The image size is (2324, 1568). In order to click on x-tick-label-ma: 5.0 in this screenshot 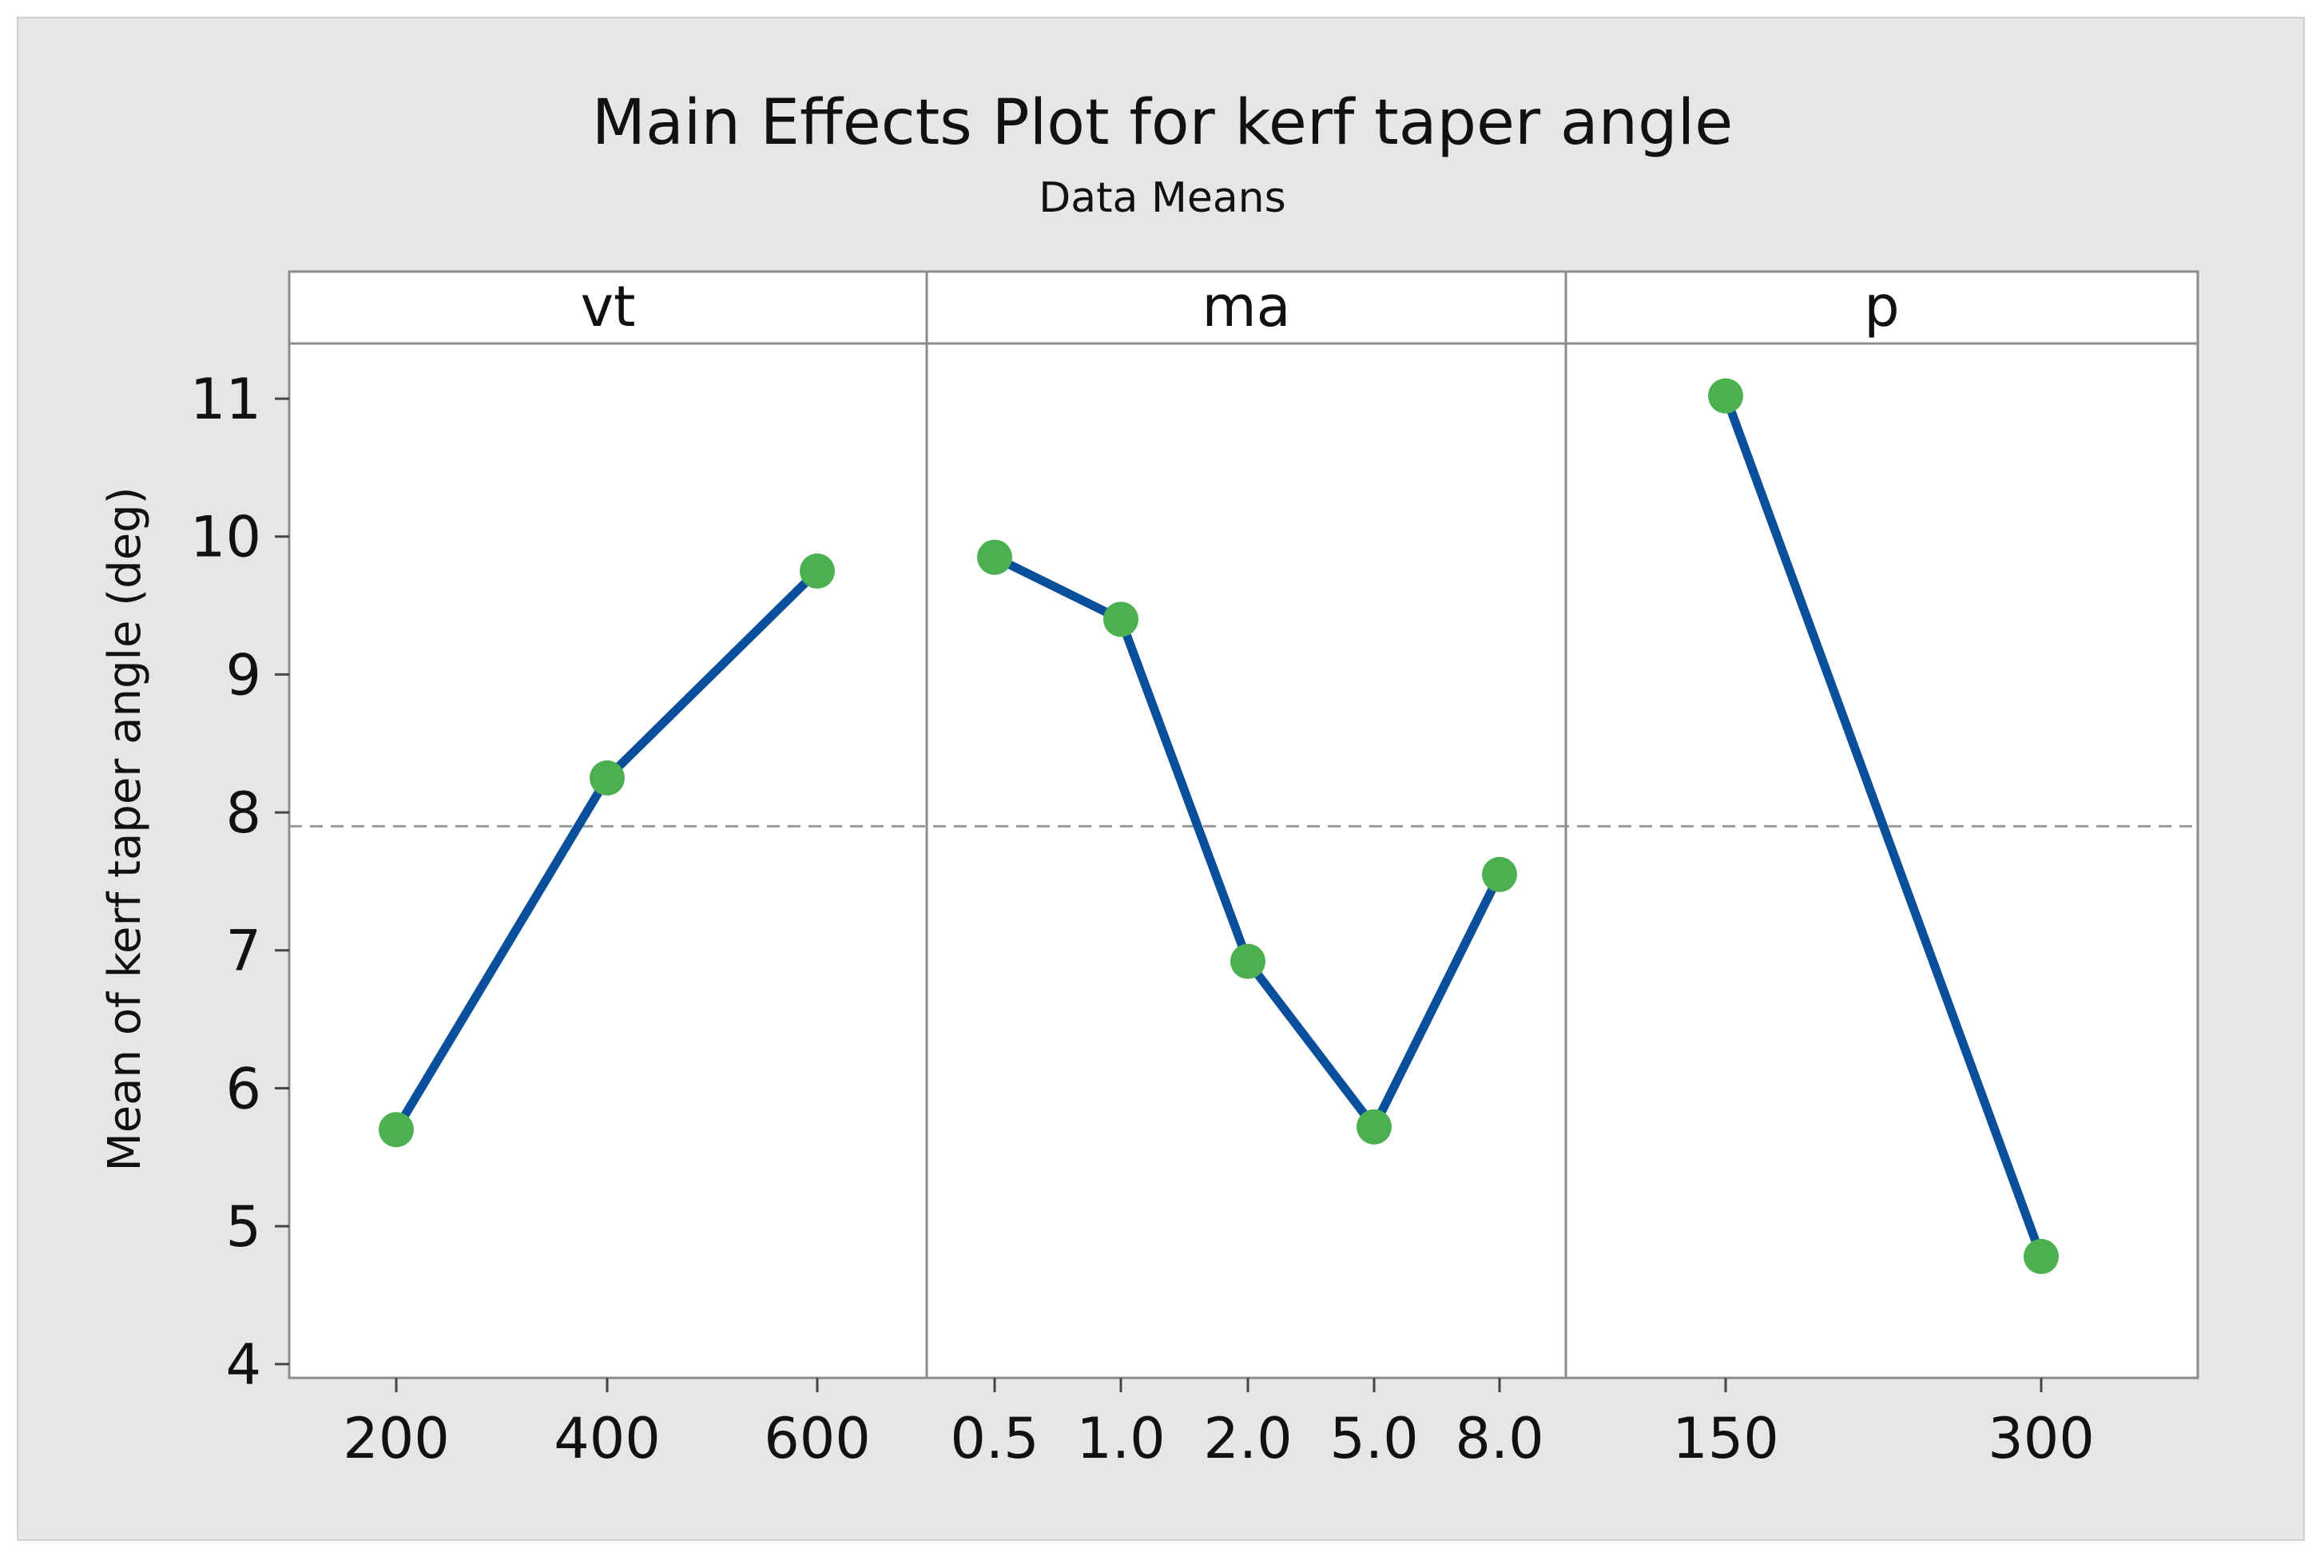, I will do `click(1374, 1438)`.